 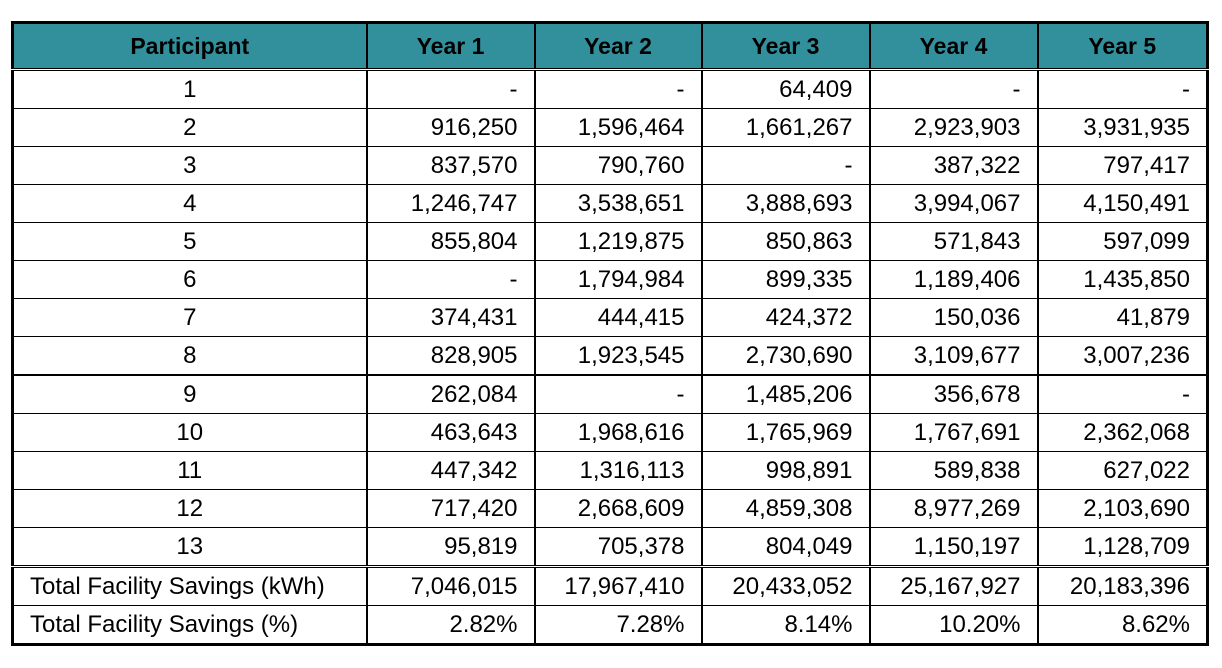 What do you see at coordinates (450, 625) in the screenshot?
I see `total-year-1-cell: 2.82%` at bounding box center [450, 625].